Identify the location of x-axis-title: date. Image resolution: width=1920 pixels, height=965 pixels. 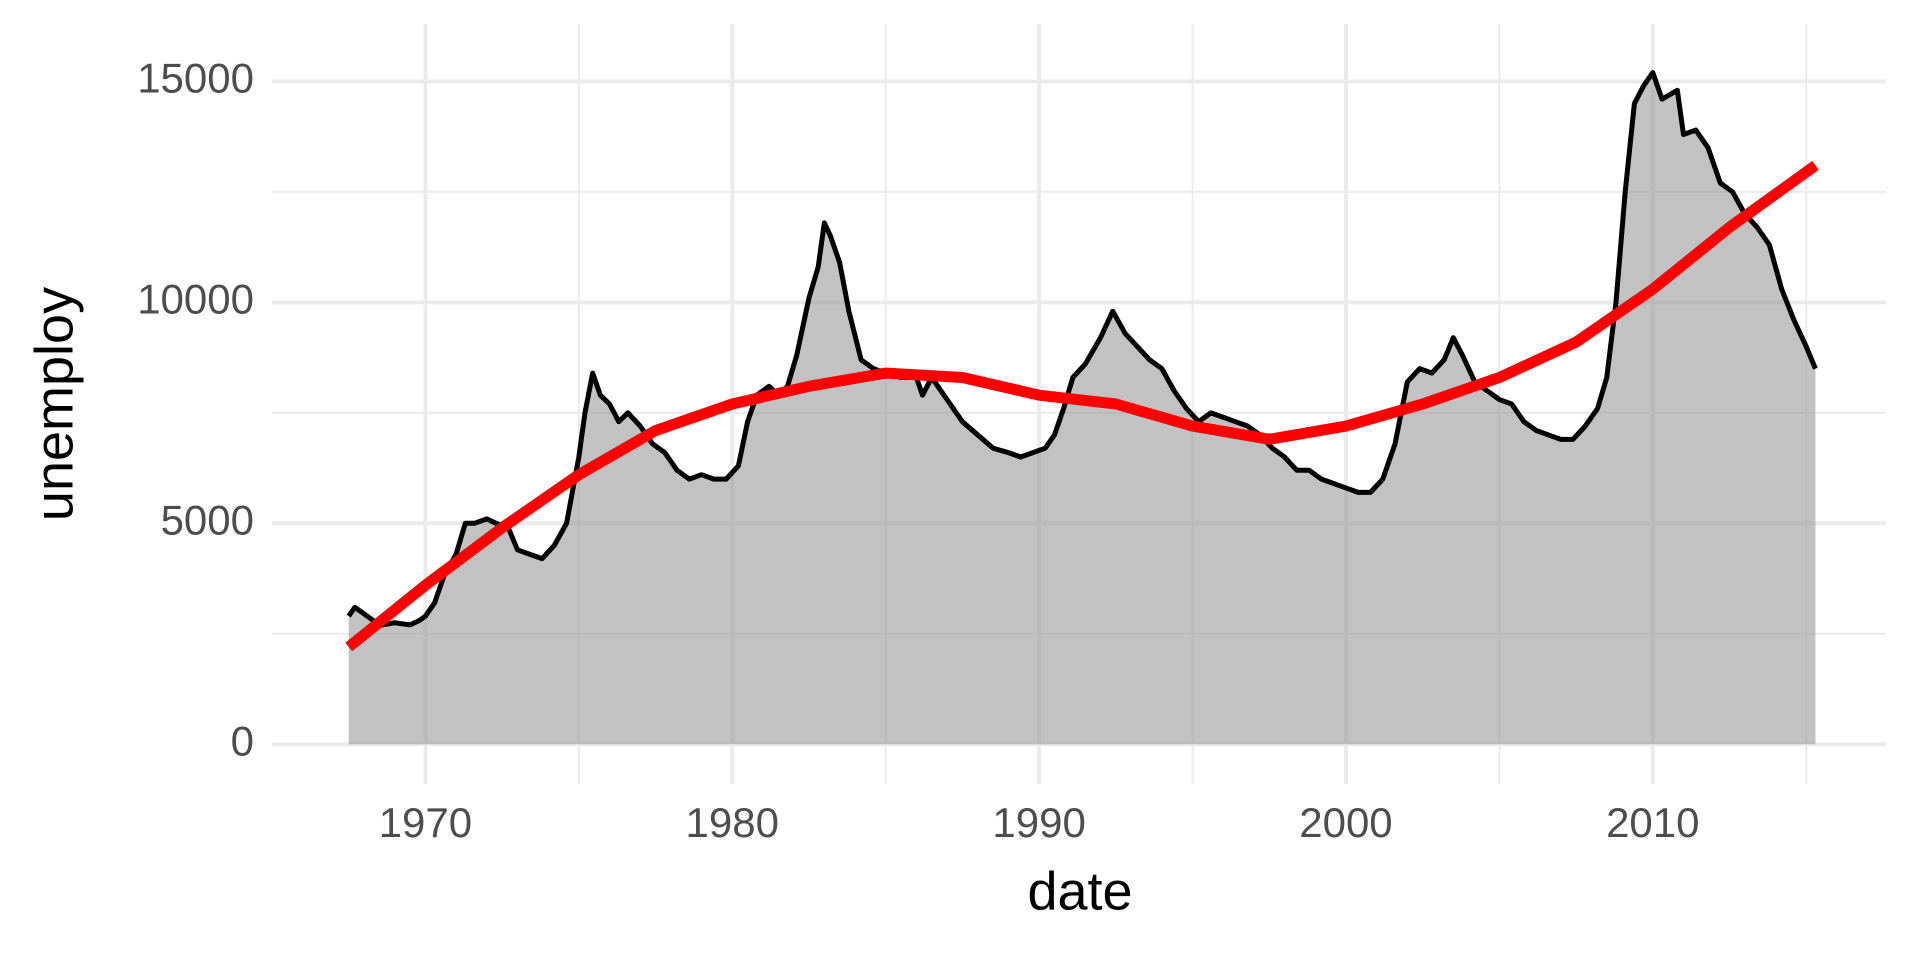
(1079, 891).